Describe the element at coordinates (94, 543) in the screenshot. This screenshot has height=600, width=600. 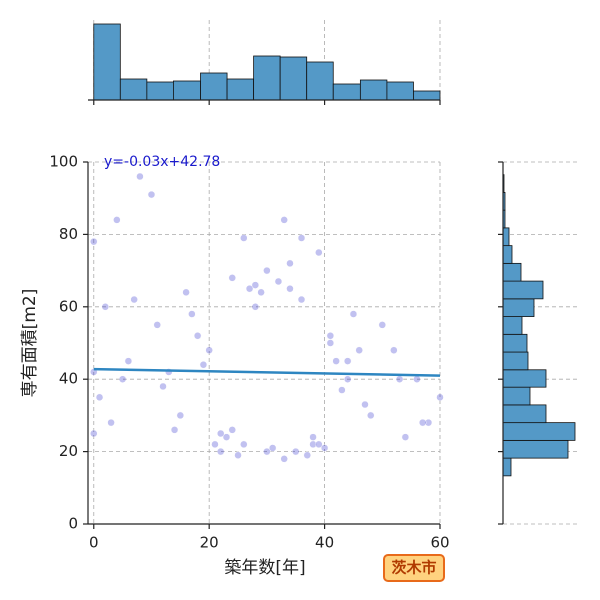
I see `x-tick-label: 0` at that location.